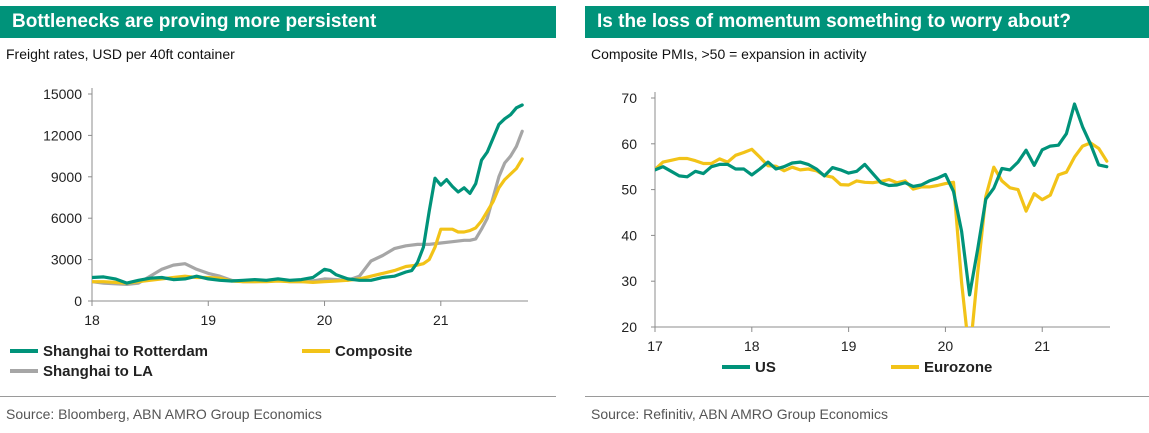 Image resolution: width=1149 pixels, height=433 pixels. Describe the element at coordinates (629, 327) in the screenshot. I see `y-tick-label: 20` at that location.